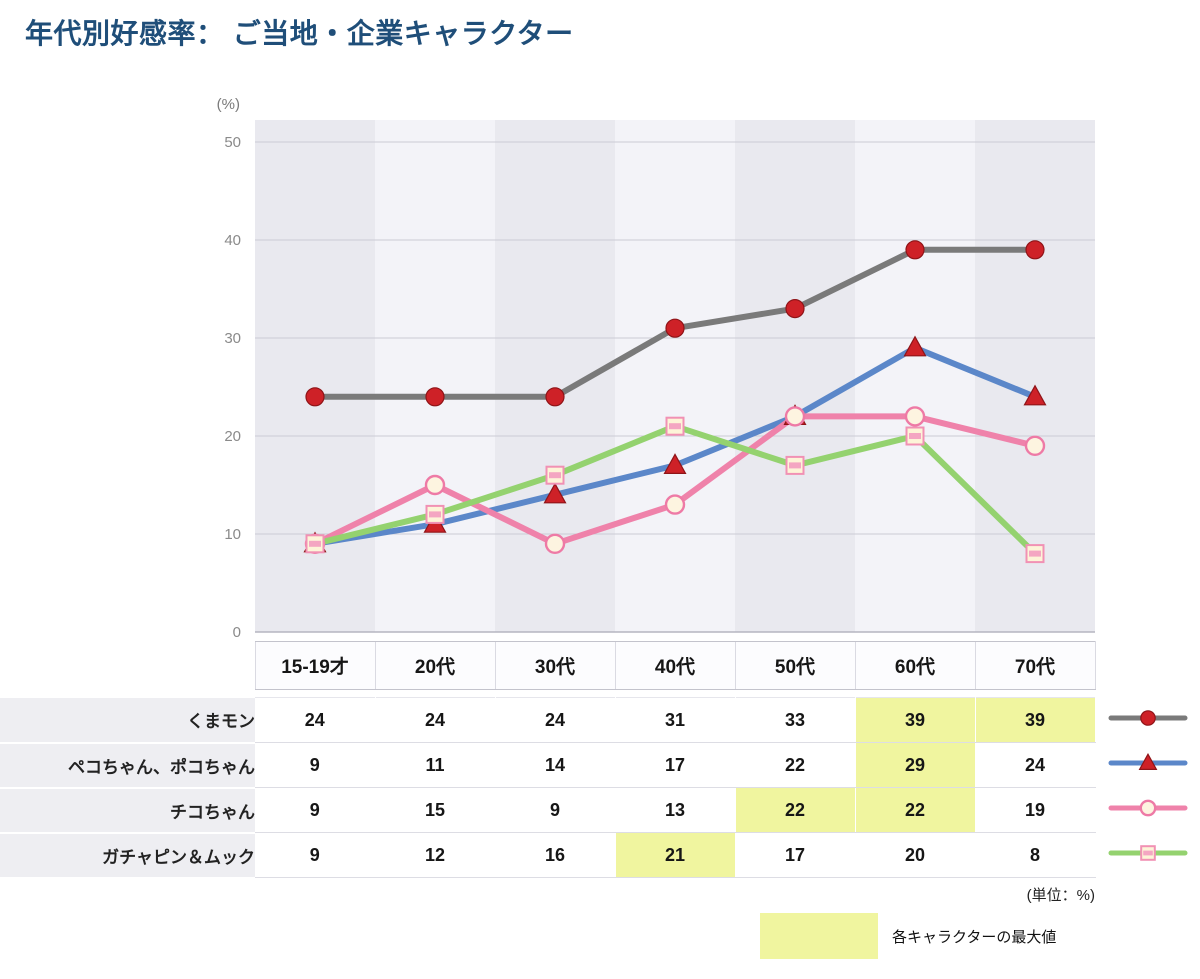 The image size is (1200, 979). Describe the element at coordinates (435, 855) in the screenshot. I see `value-cell: 12` at that location.